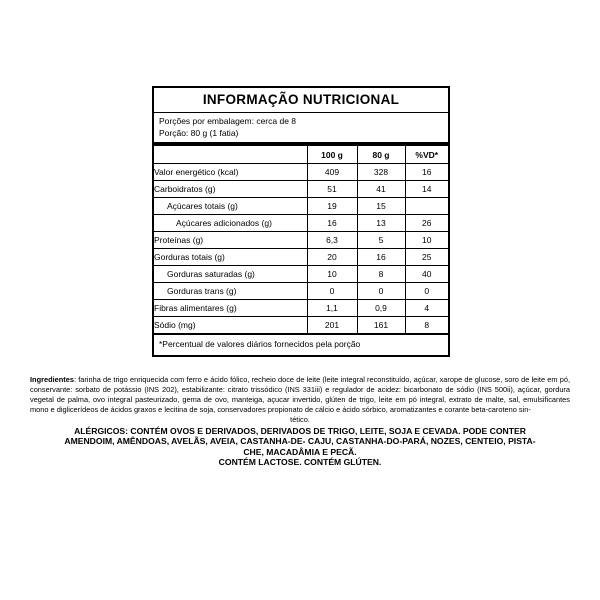 The image size is (600, 600). Describe the element at coordinates (331, 172) in the screenshot. I see `nutrient-value-100g: 409` at that location.